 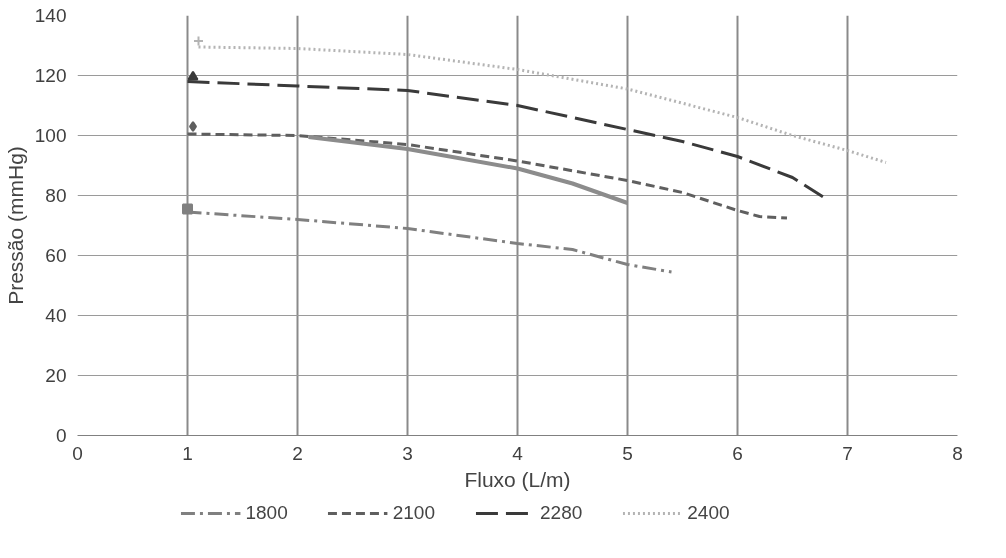 What do you see at coordinates (518, 453) in the screenshot?
I see `x-tick-label: 4` at bounding box center [518, 453].